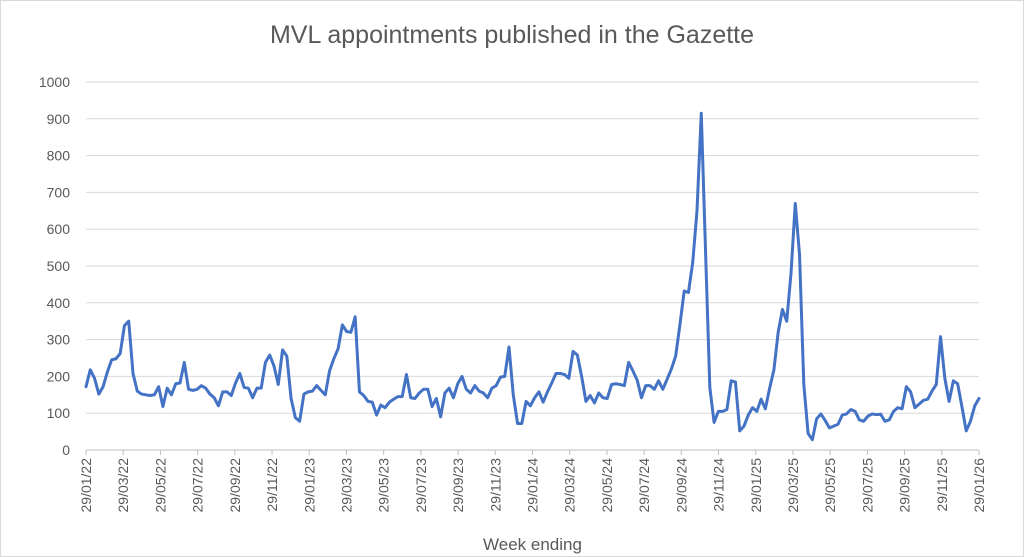 The width and height of the screenshot is (1024, 557). Describe the element at coordinates (59, 266) in the screenshot. I see `y-tick-label: 500` at that location.